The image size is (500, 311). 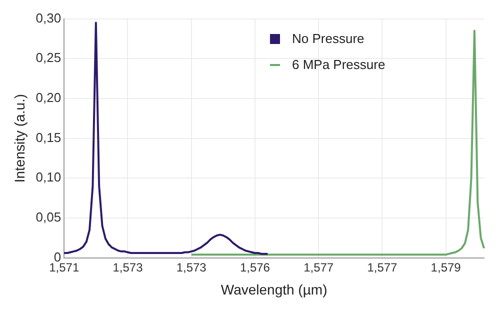 What do you see at coordinates (328, 39) in the screenshot?
I see `legend-label: No Pressure` at bounding box center [328, 39].